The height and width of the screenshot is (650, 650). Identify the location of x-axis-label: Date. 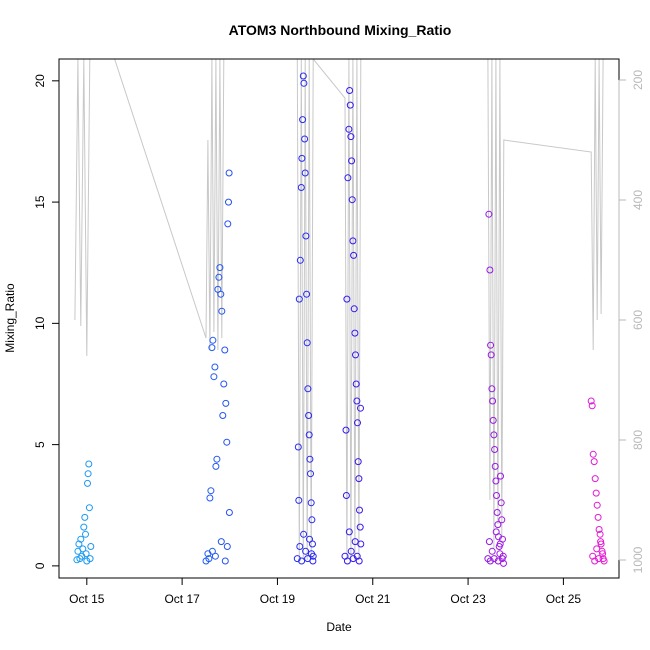
(339, 627).